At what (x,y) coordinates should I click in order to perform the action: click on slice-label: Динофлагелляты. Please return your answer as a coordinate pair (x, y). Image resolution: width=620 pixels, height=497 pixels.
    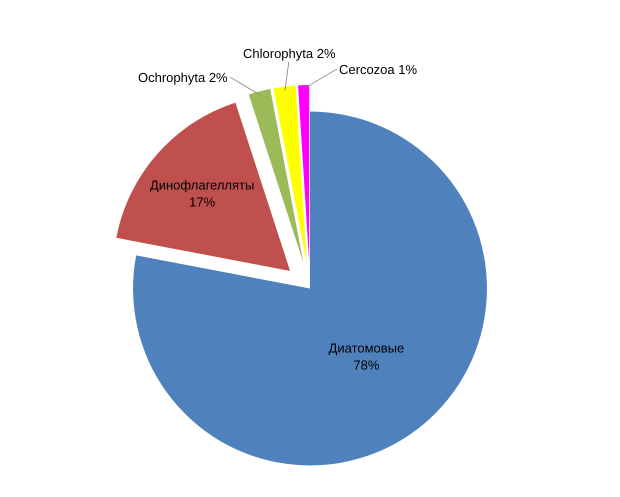
    Looking at the image, I should click on (202, 184).